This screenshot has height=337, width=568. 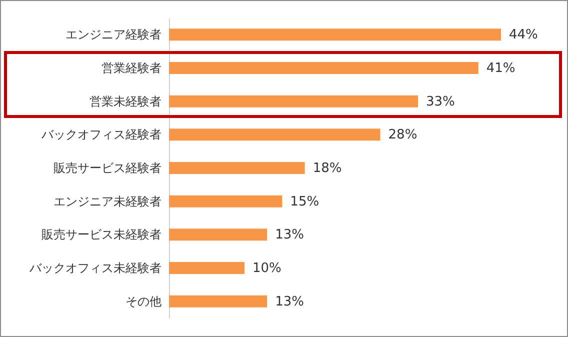 I want to click on y-tick-label: その他, so click(x=144, y=301).